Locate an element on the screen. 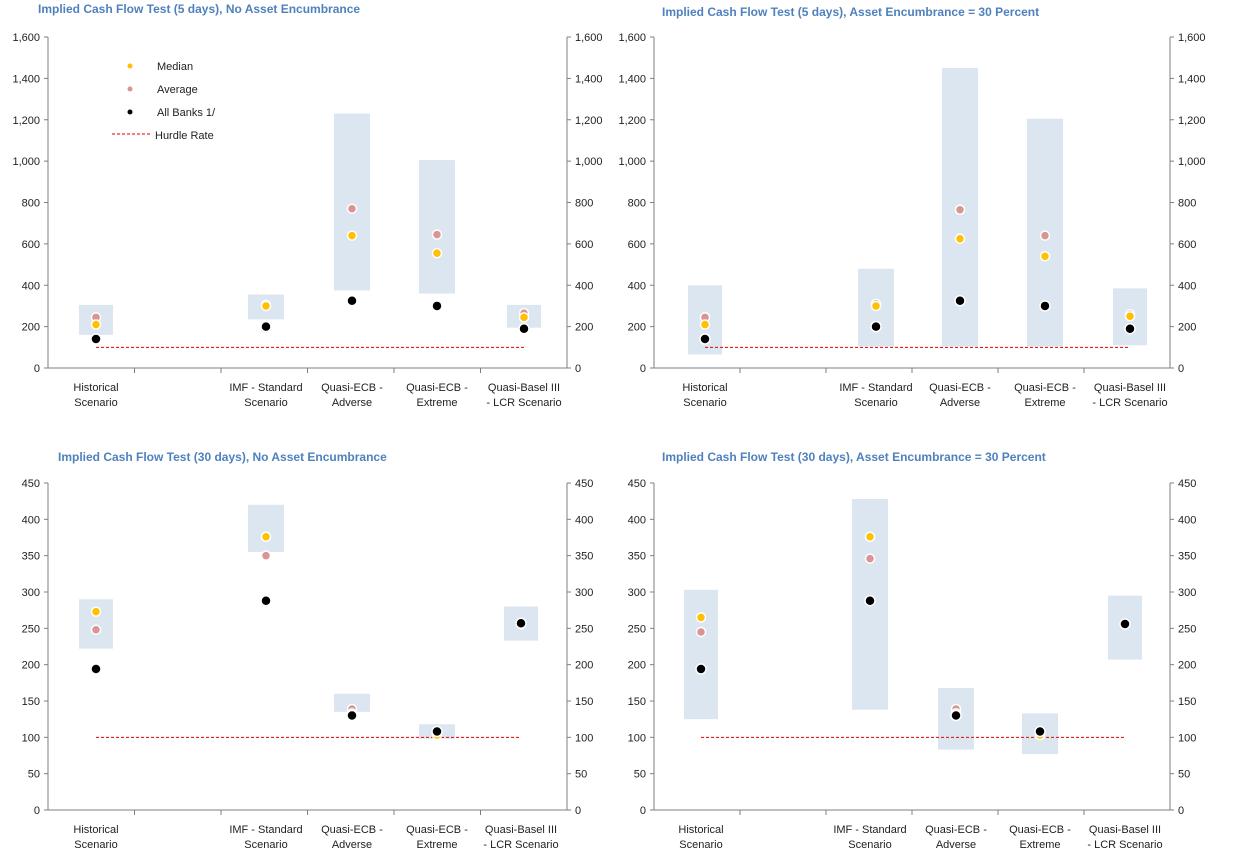 Image resolution: width=1234 pixels, height=857 pixels. y-tick-label-right: 150 is located at coordinates (1187, 702).